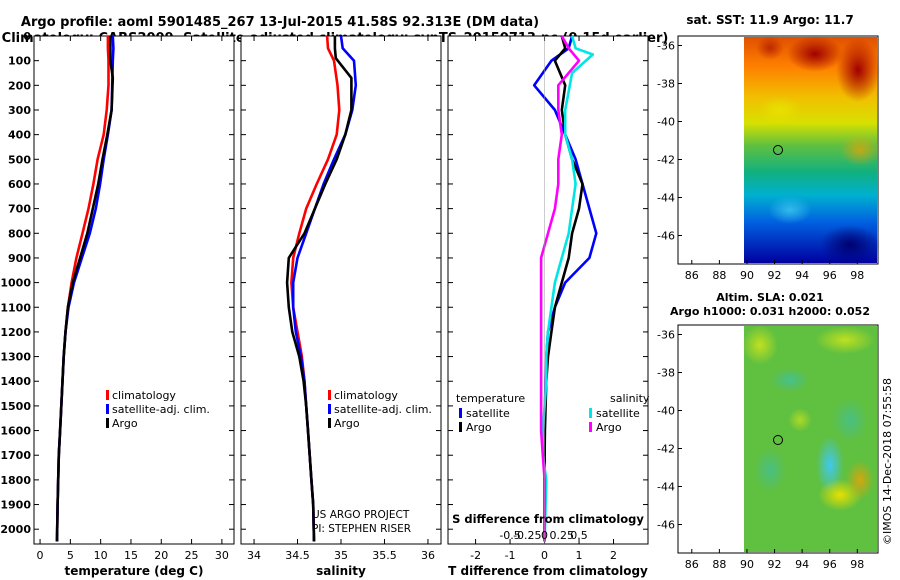 This screenshot has height=580, width=900. What do you see at coordinates (15, 357) in the screenshot?
I see `depth-tick-label: 1300` at bounding box center [15, 357].